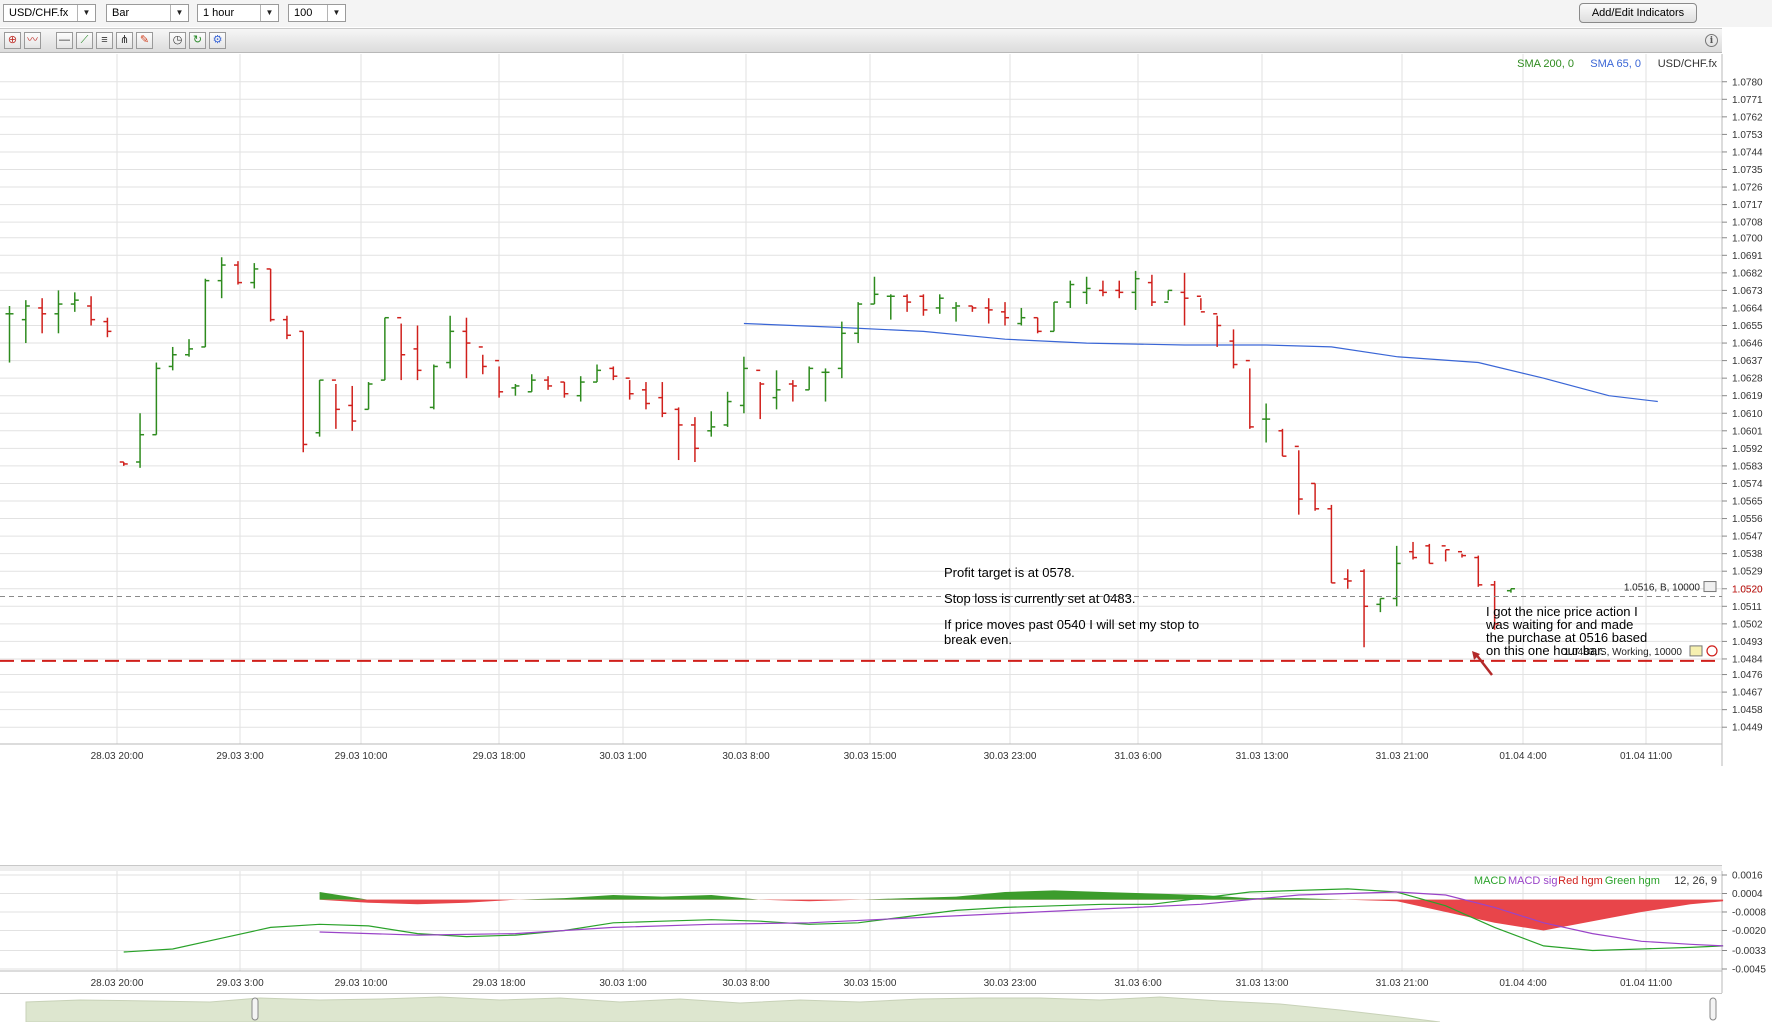 Image resolution: width=1772 pixels, height=1025 pixels. I want to click on time-tick-label: 31.03 6:00, so click(1138, 756).